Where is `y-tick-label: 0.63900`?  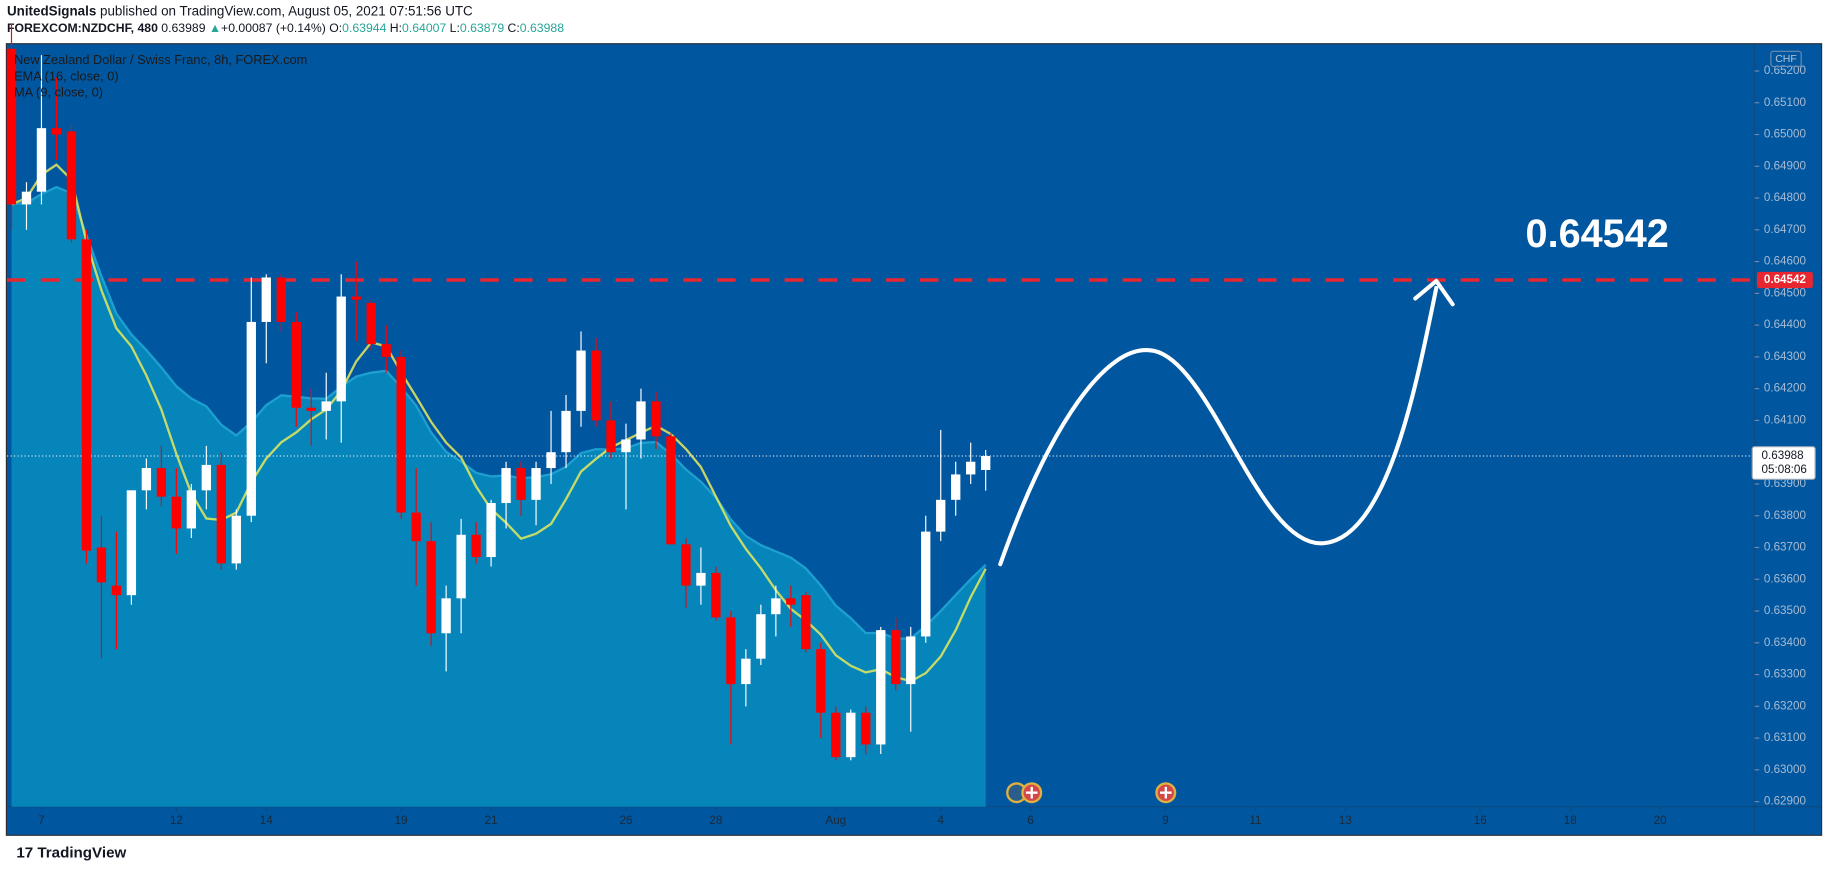 y-tick-label: 0.63900 is located at coordinates (1785, 483).